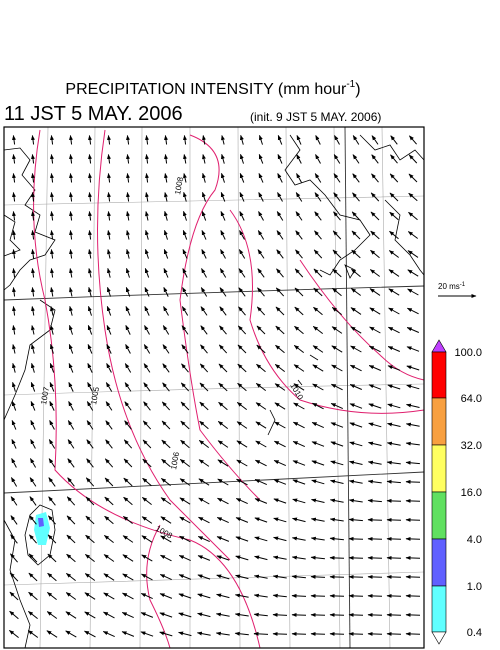 This screenshot has width=500, height=650. Describe the element at coordinates (206, 89) in the screenshot. I see `title-text: PRECIPITATION INTENSITY (mm hour` at that location.